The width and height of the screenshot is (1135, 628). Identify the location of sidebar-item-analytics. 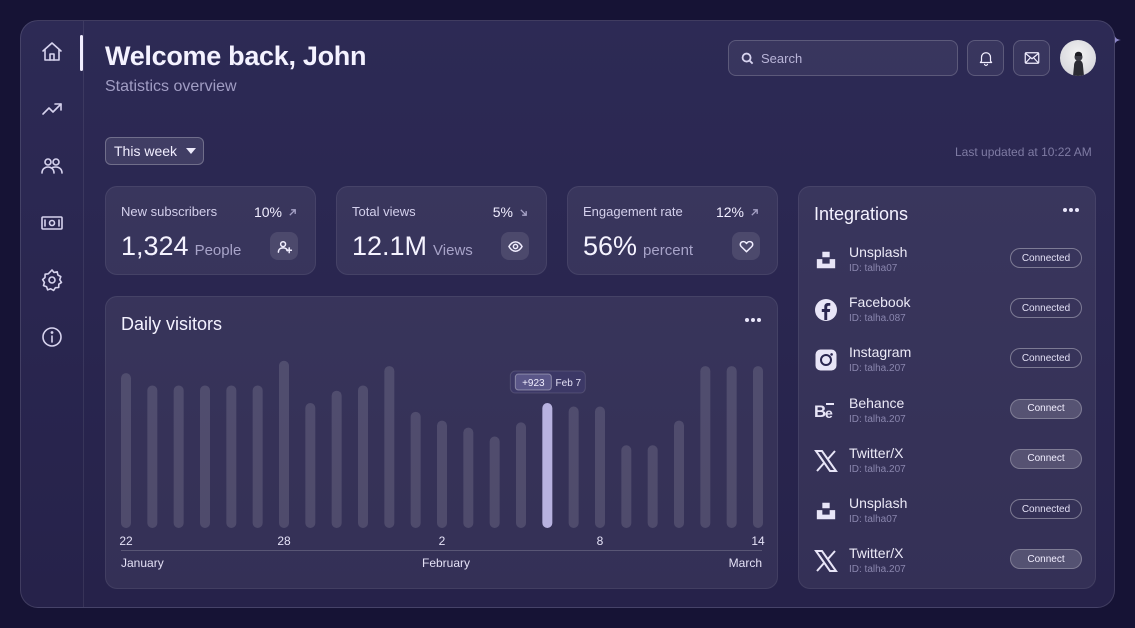
(52, 109).